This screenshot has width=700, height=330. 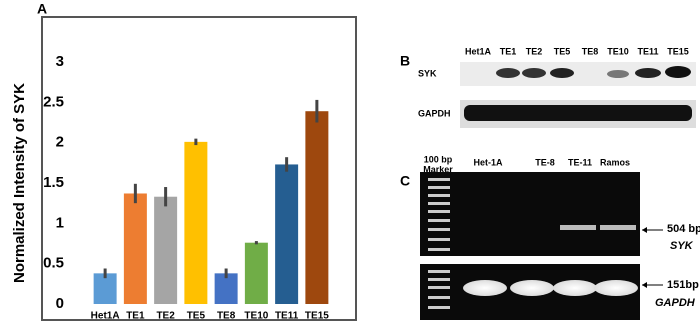 What do you see at coordinates (534, 51) in the screenshot?
I see `lane-label: TE2` at bounding box center [534, 51].